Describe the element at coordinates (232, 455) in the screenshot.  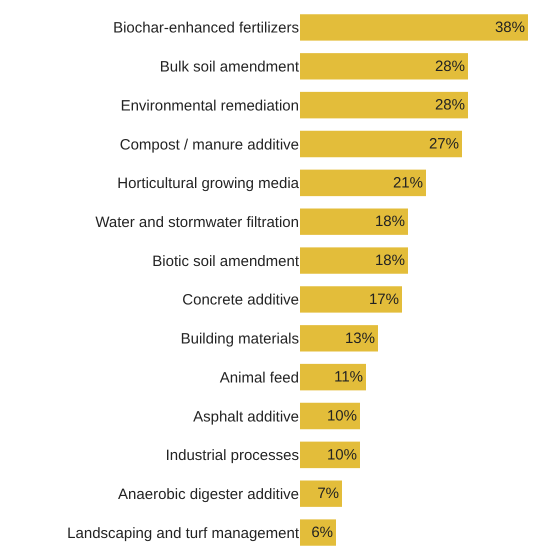
I see `y-tick-label: Industrial processes` at that location.